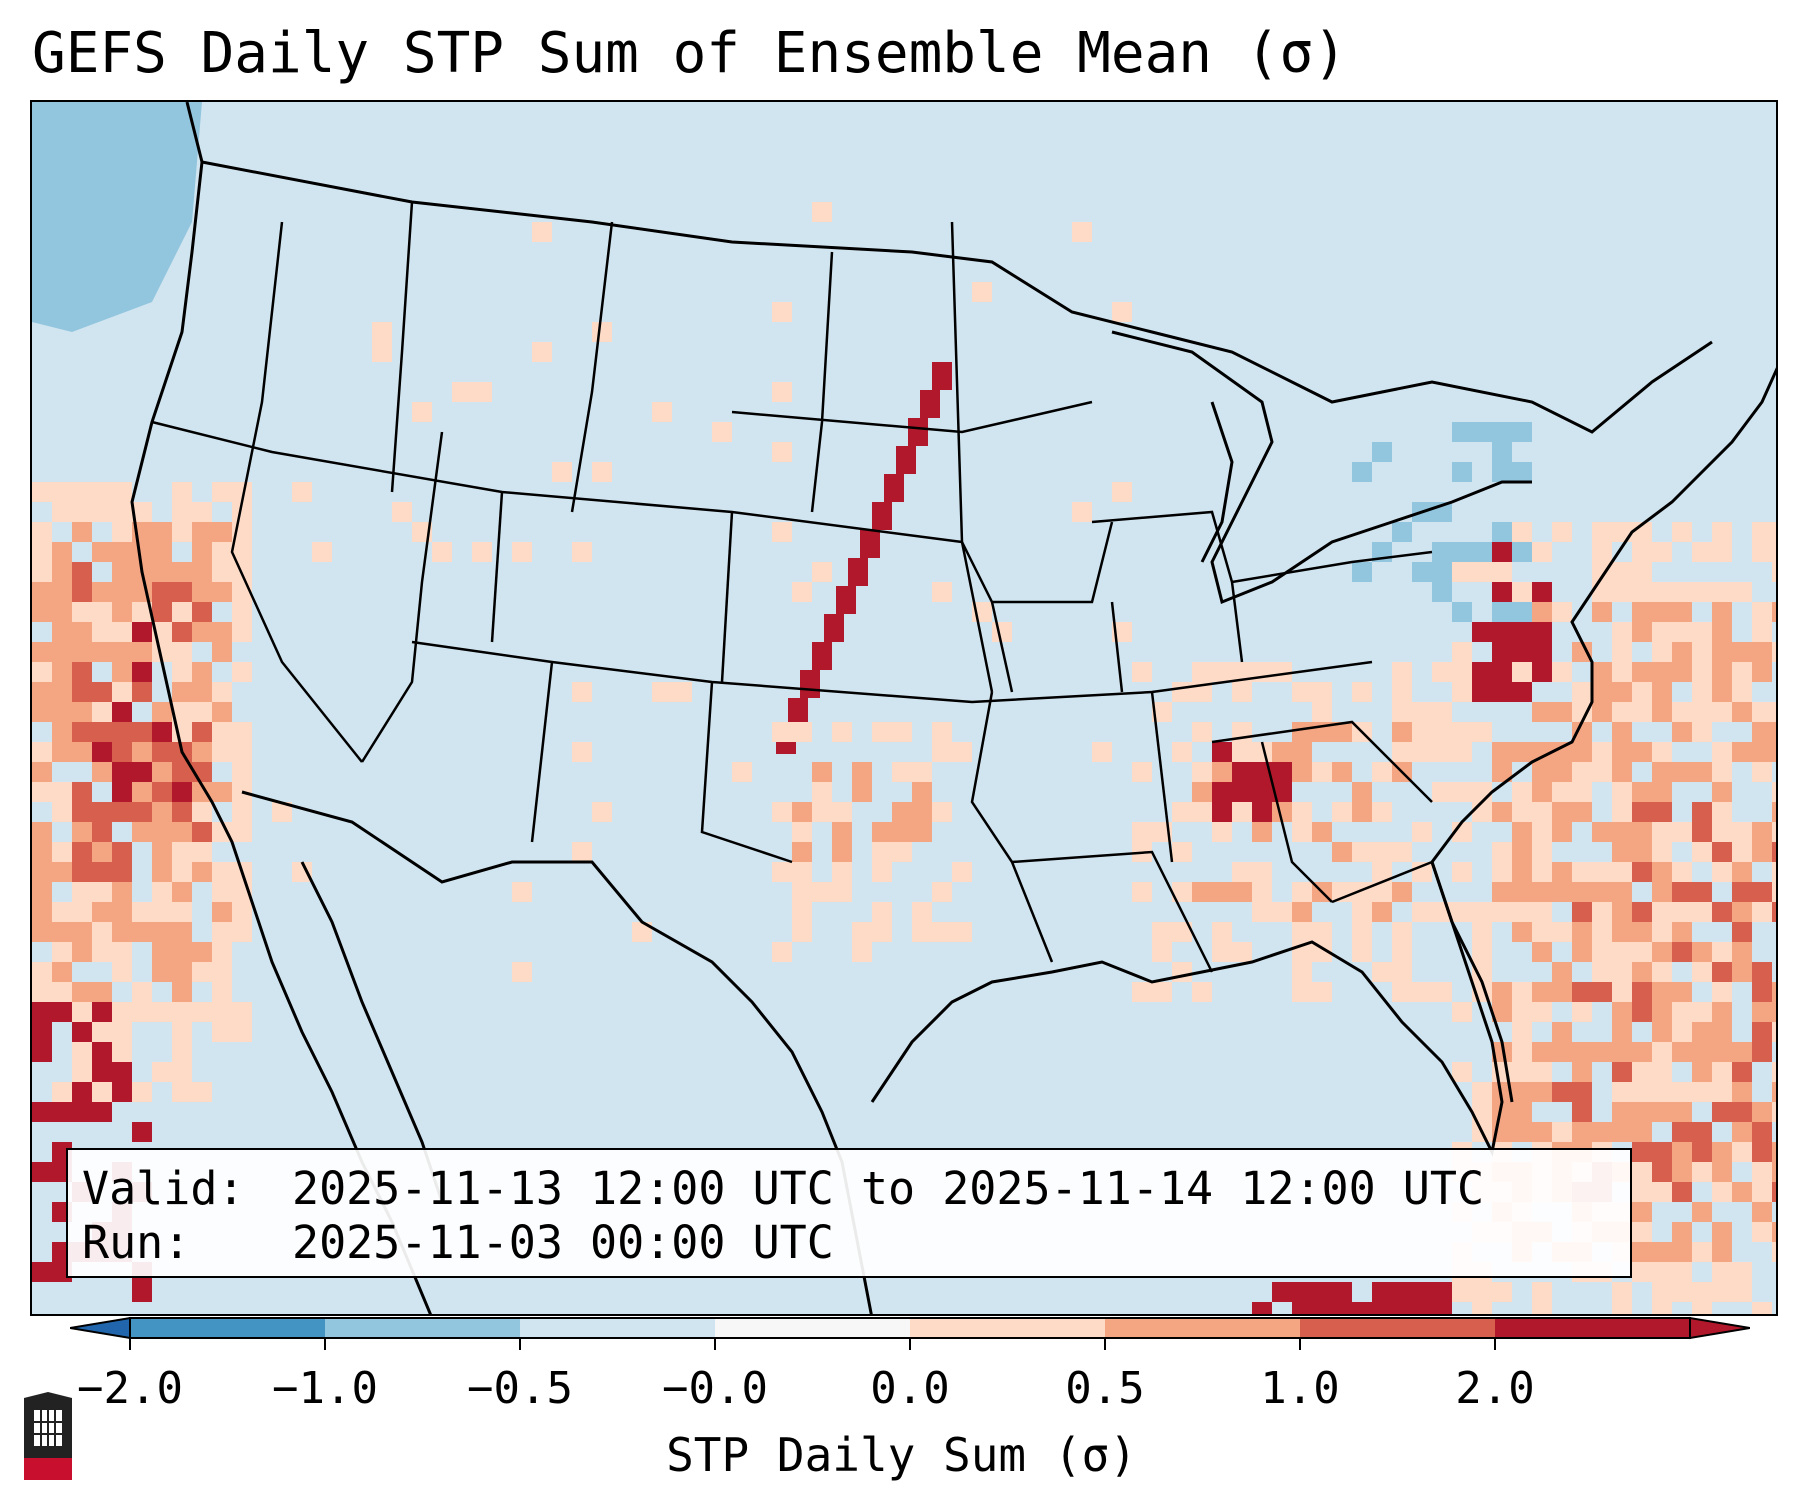 The image size is (1803, 1506). Describe the element at coordinates (163, 1188) in the screenshot. I see `valid-label: Valid:` at that location.